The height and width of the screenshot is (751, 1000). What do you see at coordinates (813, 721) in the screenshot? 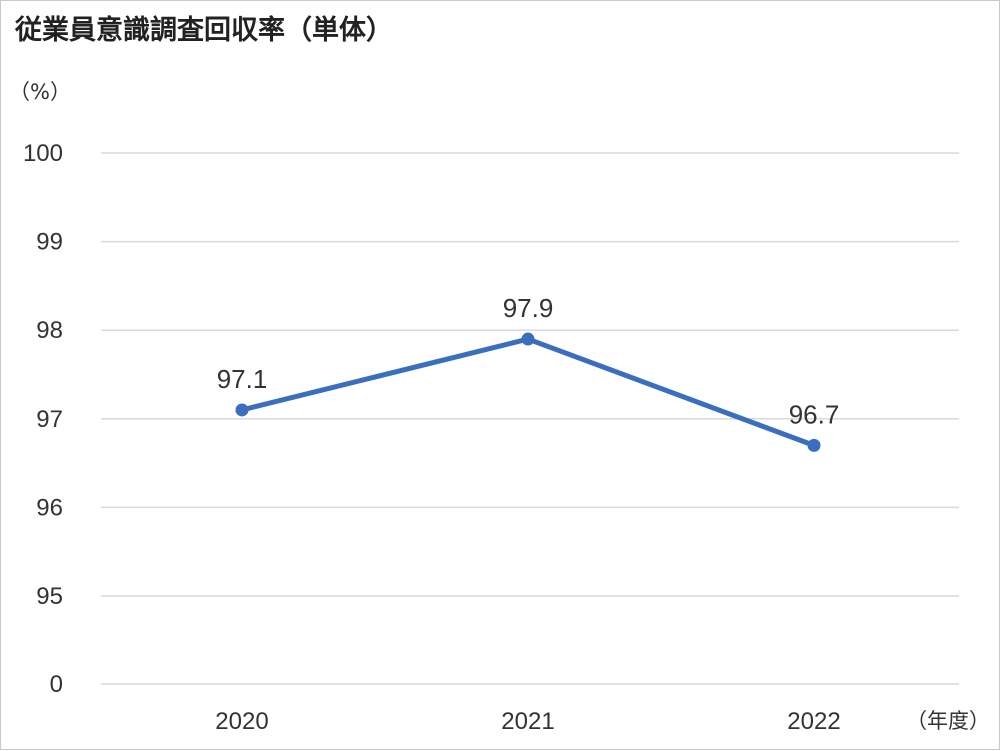
I see `x-tick-label: 2022` at bounding box center [813, 721].